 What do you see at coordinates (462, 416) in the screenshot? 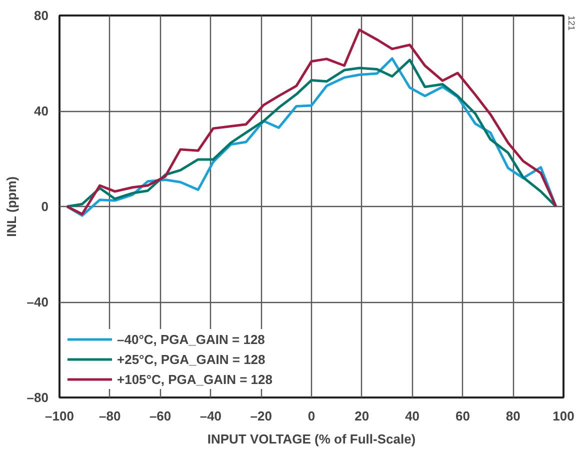
I see `x-tick-label: 60` at bounding box center [462, 416].